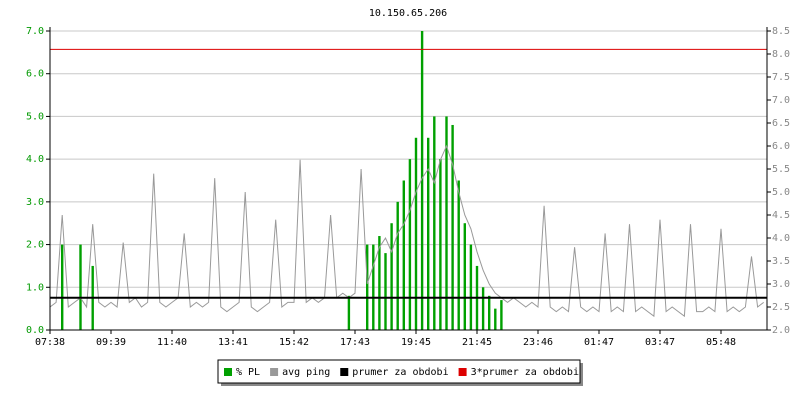 This screenshot has height=400, width=800. I want to click on y-tick-label: 1.0, so click(35, 287).